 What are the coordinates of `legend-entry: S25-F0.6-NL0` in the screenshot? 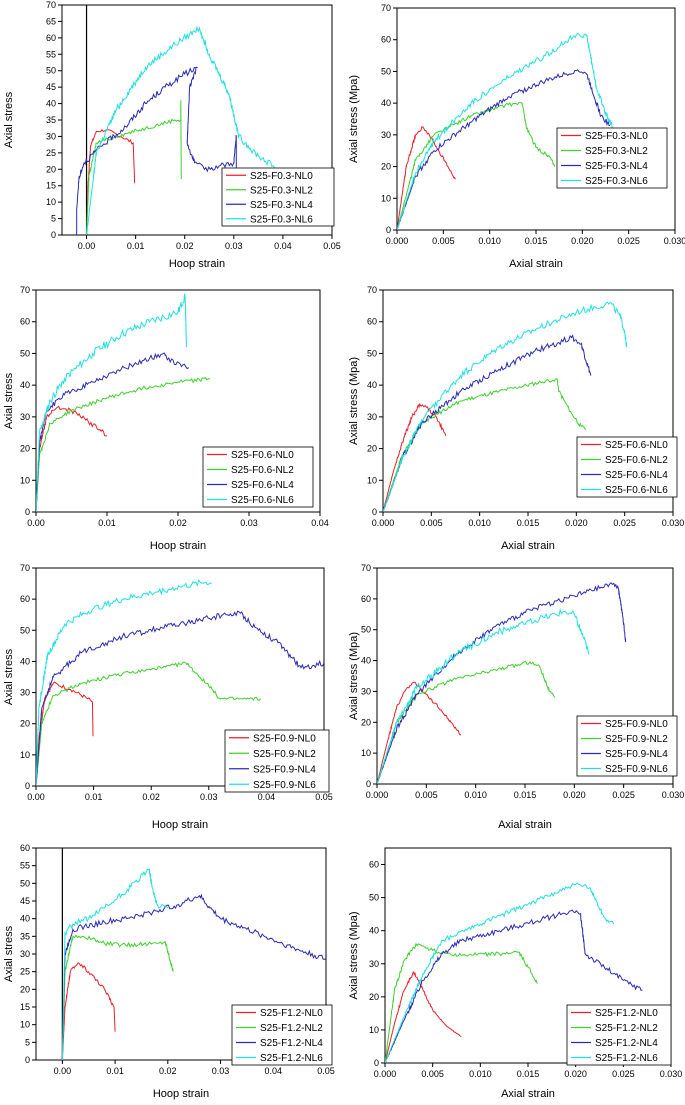 It's located at (636, 445).